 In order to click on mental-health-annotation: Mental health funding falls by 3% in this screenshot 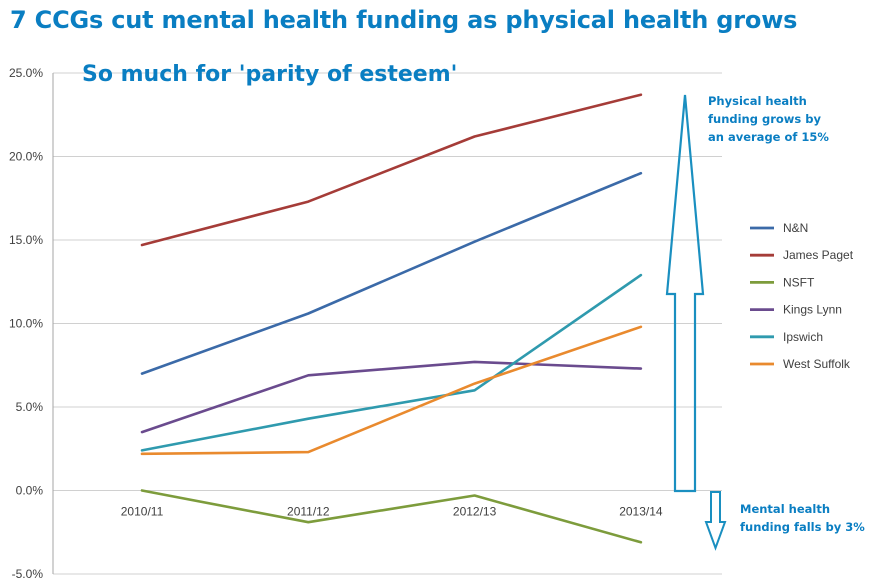, I will do `click(802, 518)`.